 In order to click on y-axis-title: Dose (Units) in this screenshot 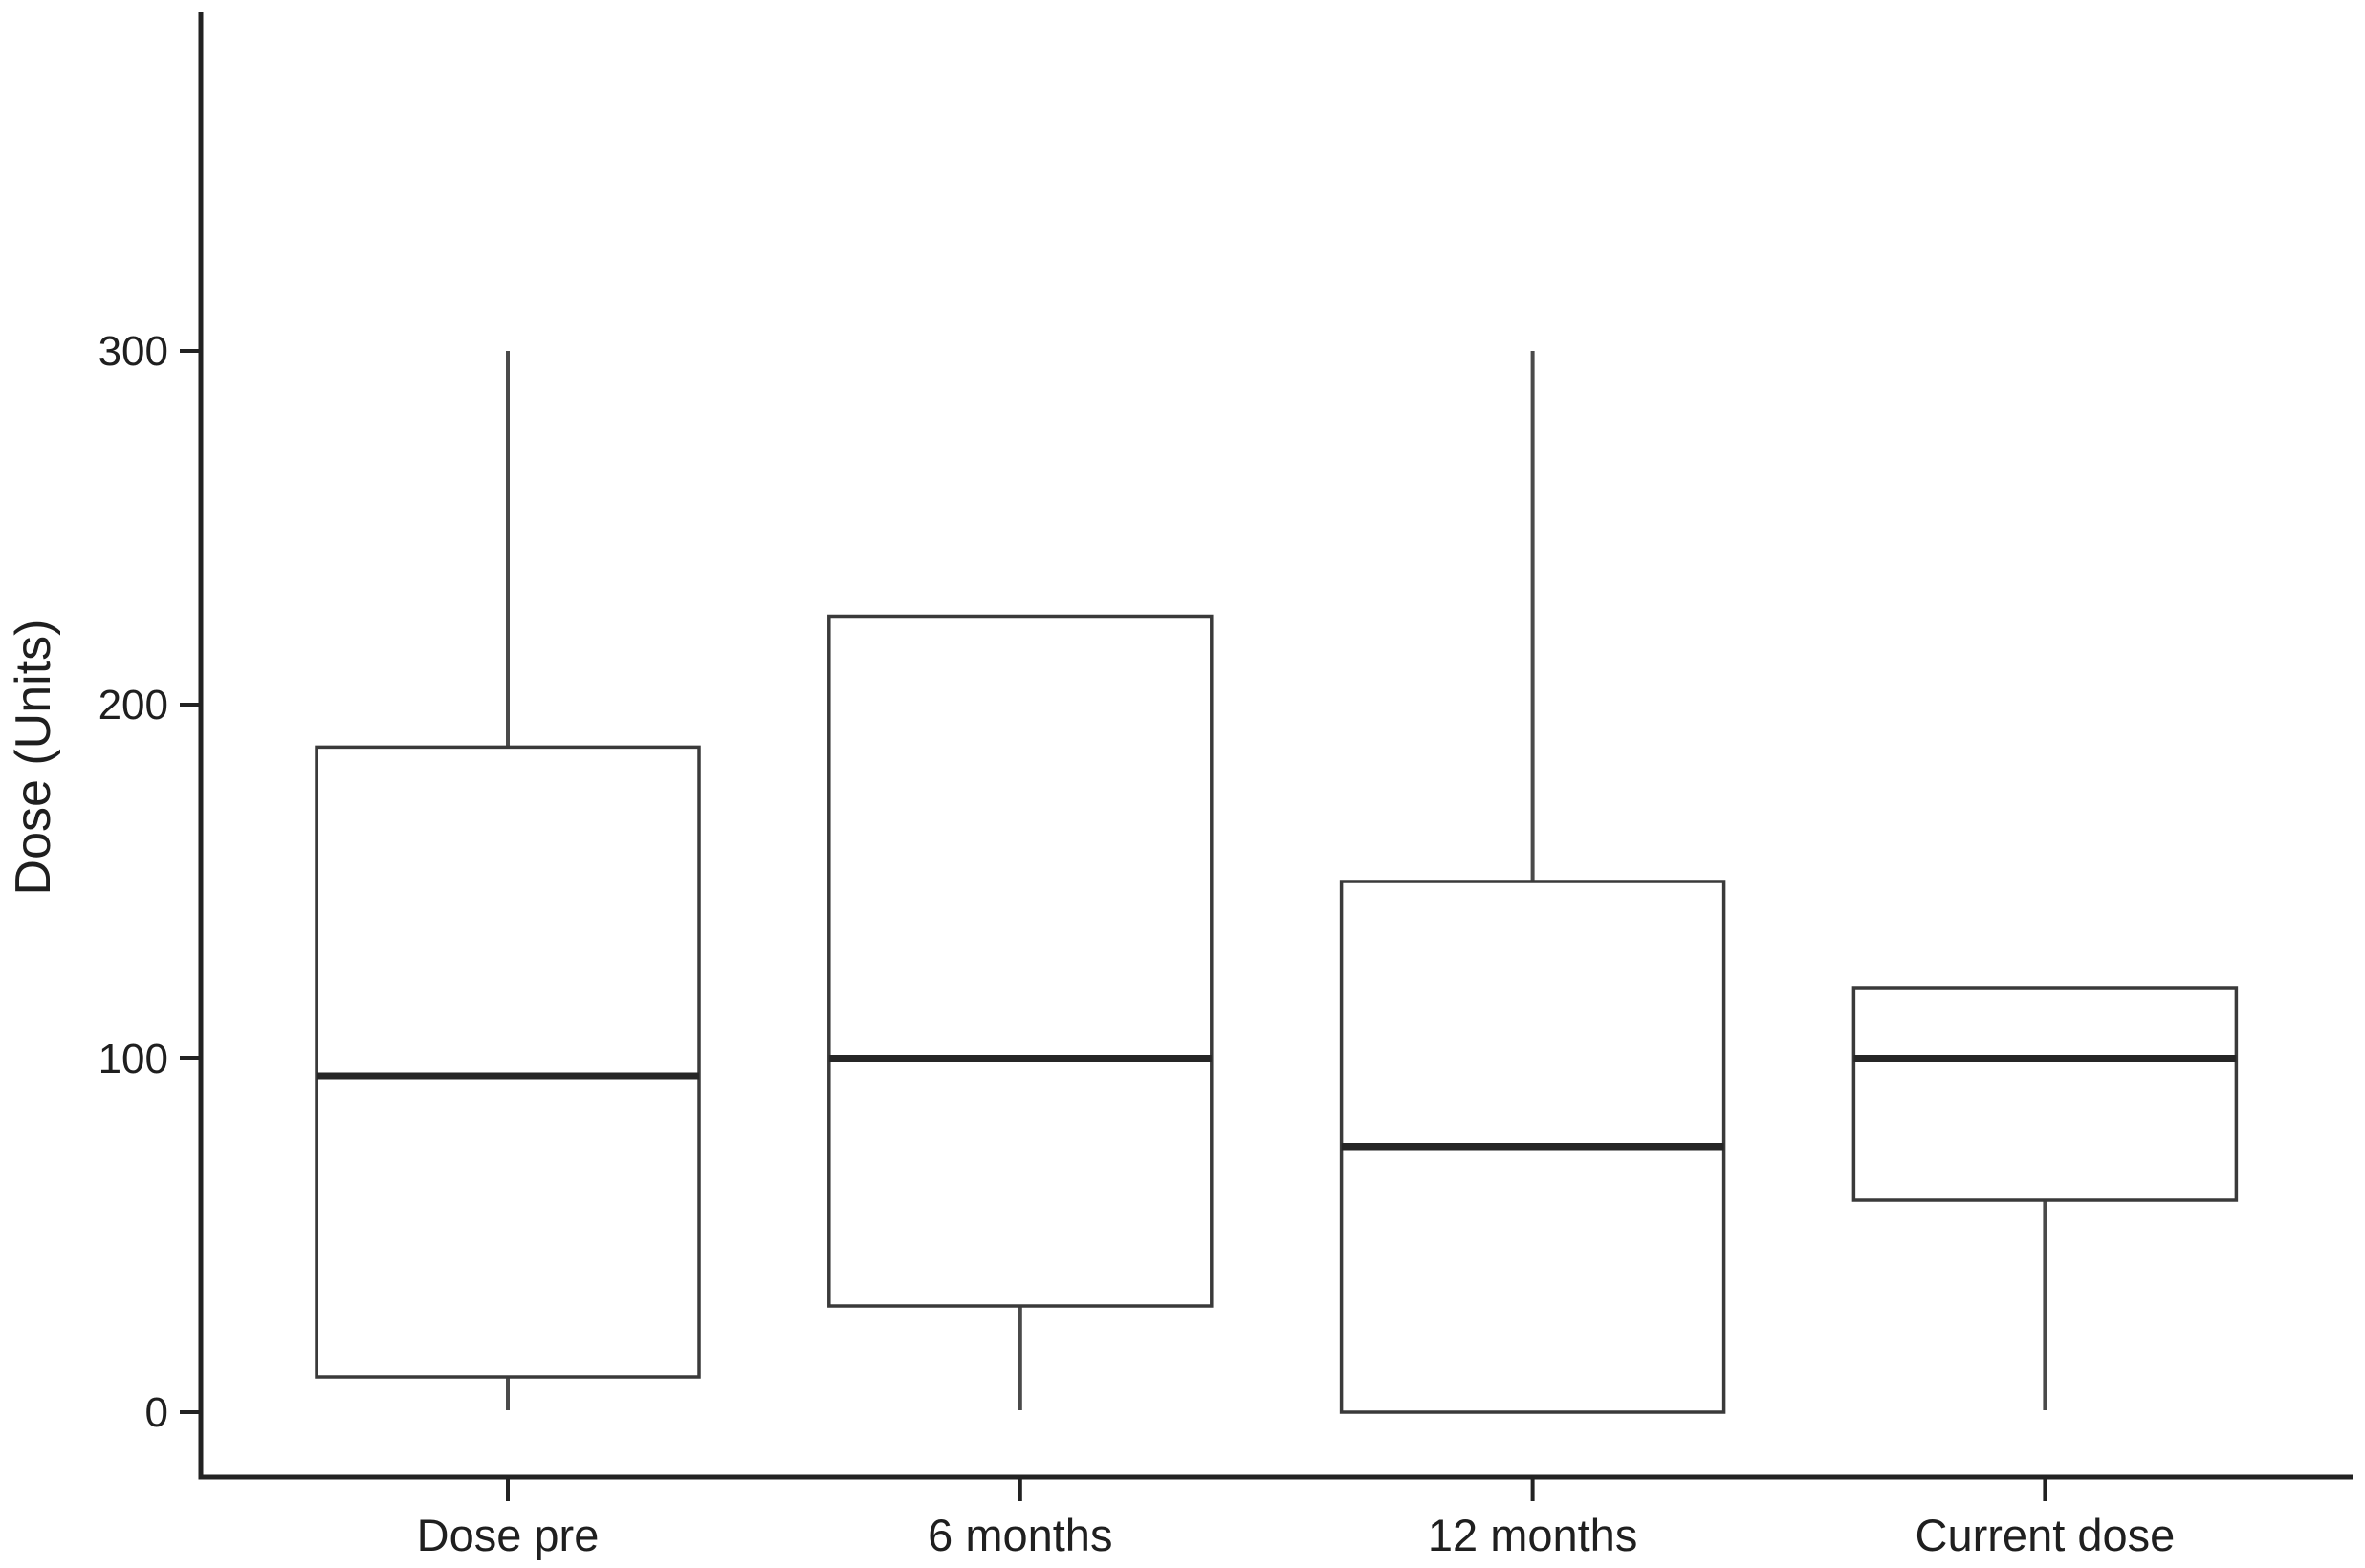, I will do `click(33, 758)`.